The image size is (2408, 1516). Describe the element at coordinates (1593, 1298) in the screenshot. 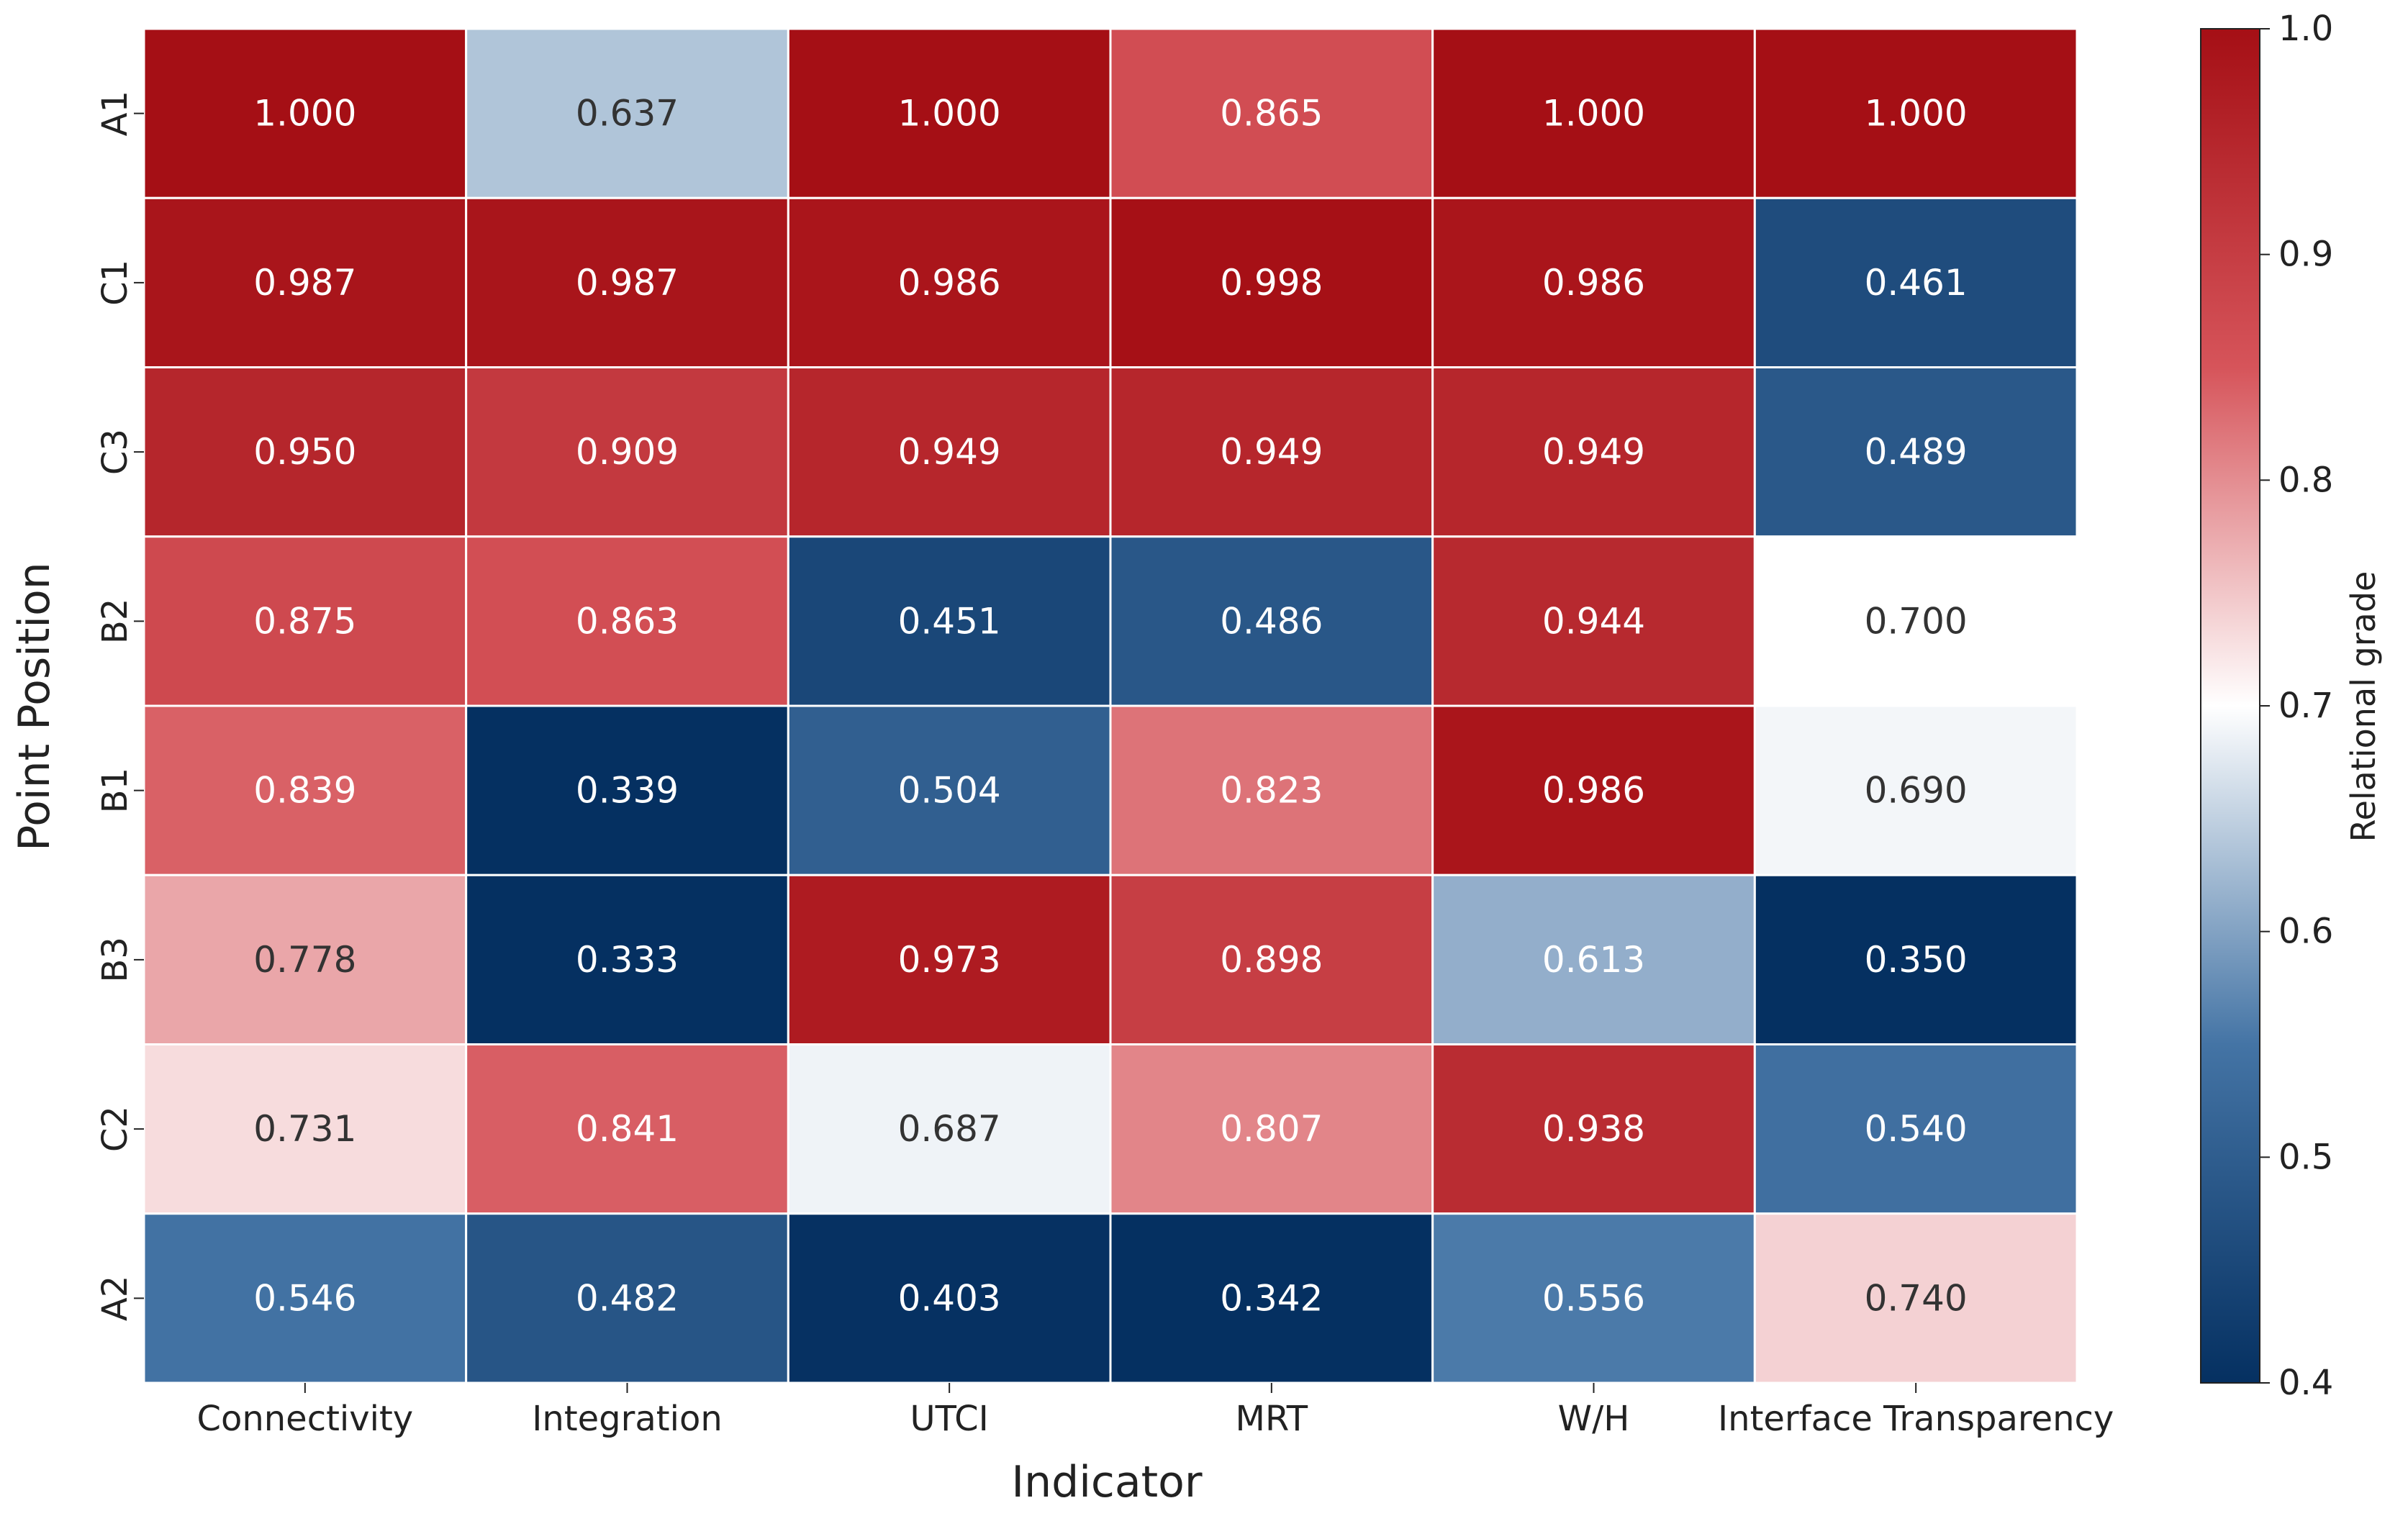

I see `cell-value-label: 0.556` at that location.